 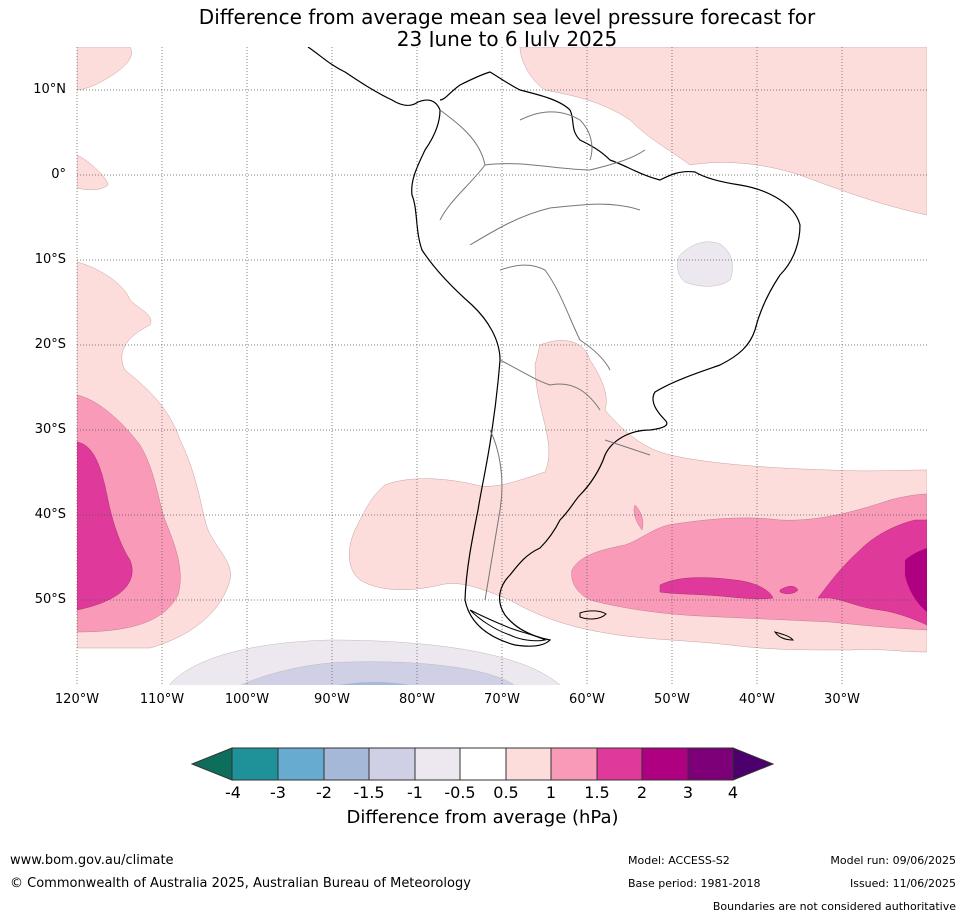 What do you see at coordinates (278, 792) in the screenshot?
I see `colorbar-tick-label: -3` at bounding box center [278, 792].